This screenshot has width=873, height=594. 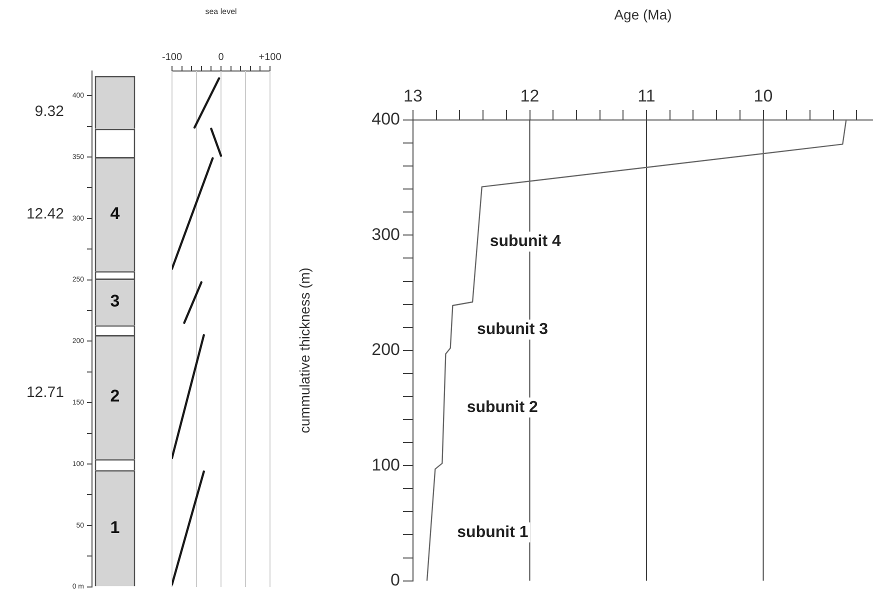 I want to click on y-tick-label: 100, so click(x=386, y=464).